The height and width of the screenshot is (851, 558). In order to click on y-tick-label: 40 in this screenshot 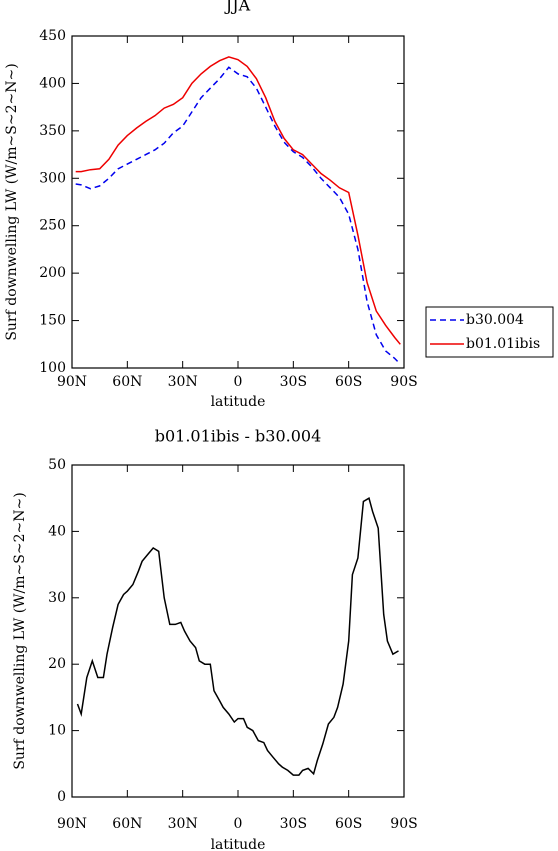, I will do `click(57, 531)`.